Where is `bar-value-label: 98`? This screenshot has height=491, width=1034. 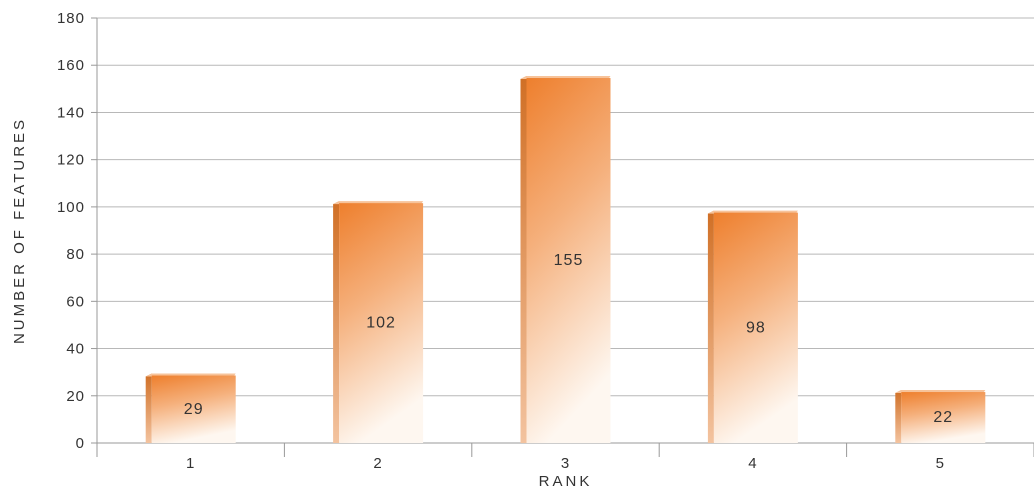 bar-value-label: 98 is located at coordinates (756, 327).